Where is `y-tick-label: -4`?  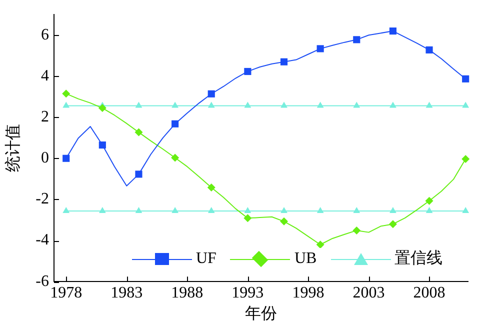 y-tick-label: -4 is located at coordinates (42, 240).